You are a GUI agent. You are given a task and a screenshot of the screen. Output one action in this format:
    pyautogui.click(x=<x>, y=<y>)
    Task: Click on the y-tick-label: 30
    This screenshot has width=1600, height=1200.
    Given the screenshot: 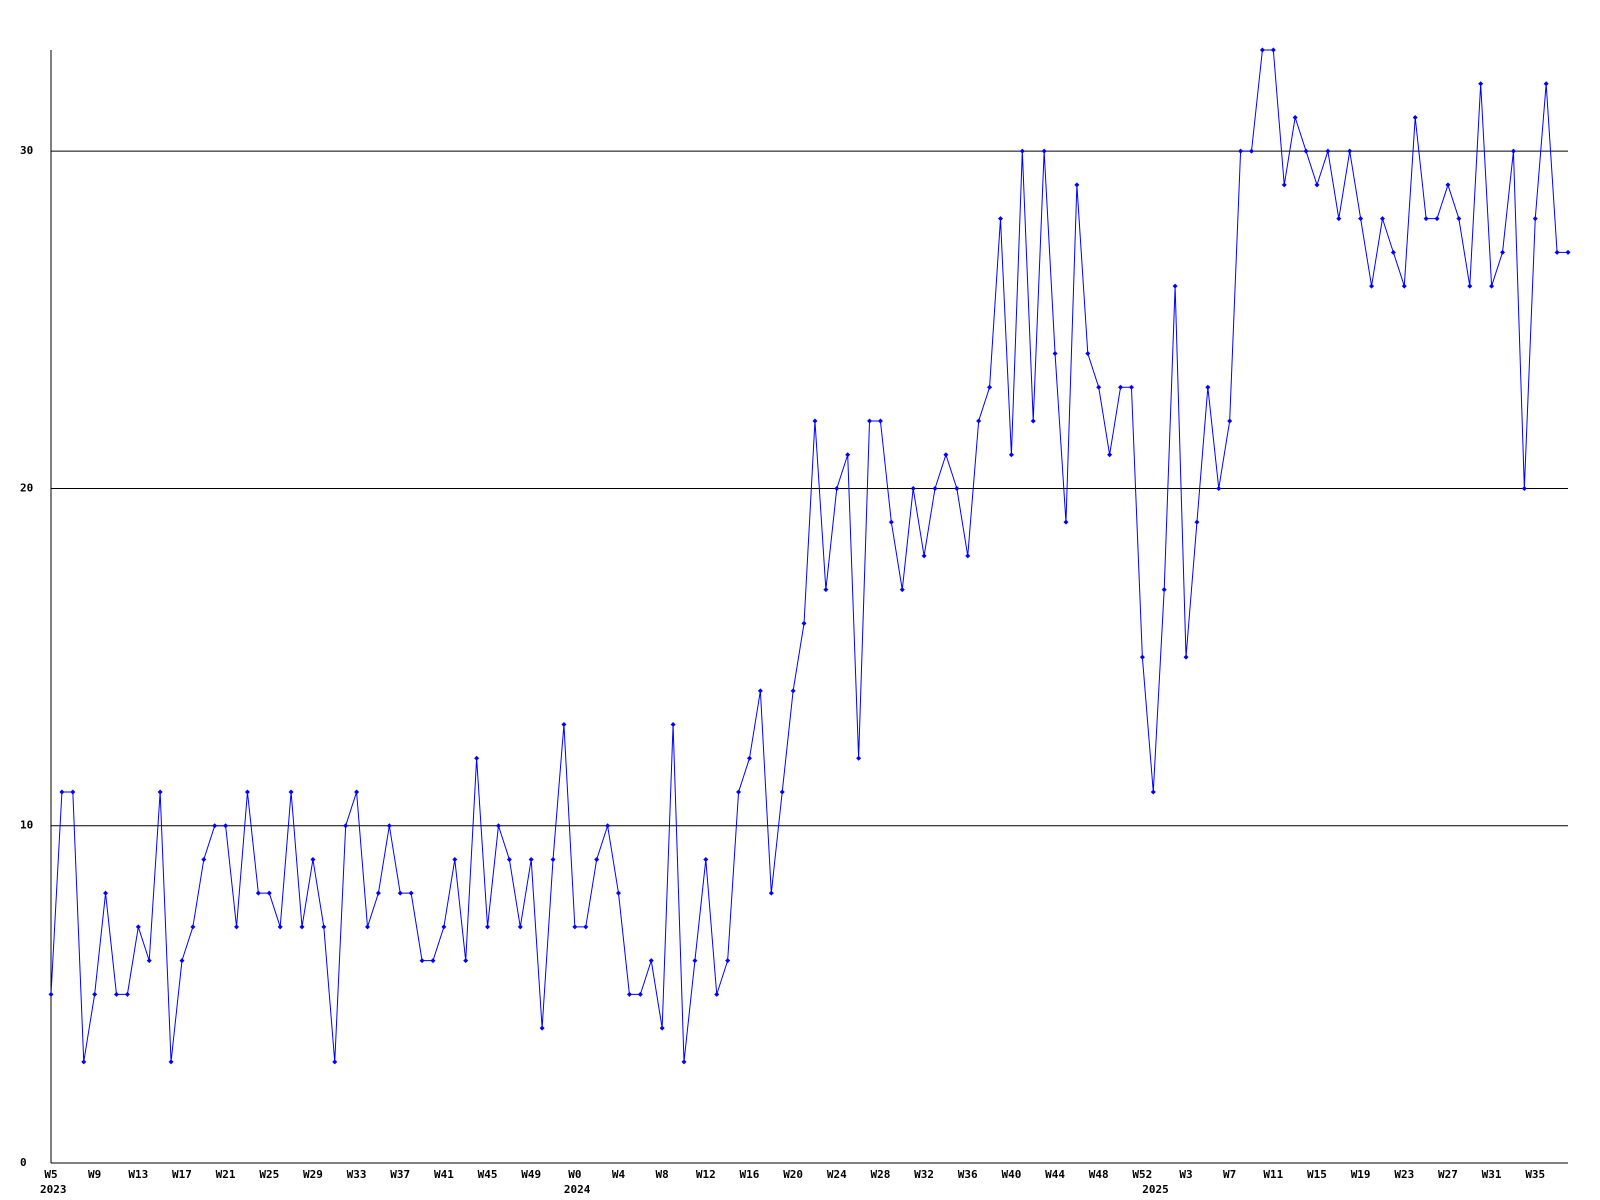 What is the action you would take?
    pyautogui.click(x=26, y=150)
    